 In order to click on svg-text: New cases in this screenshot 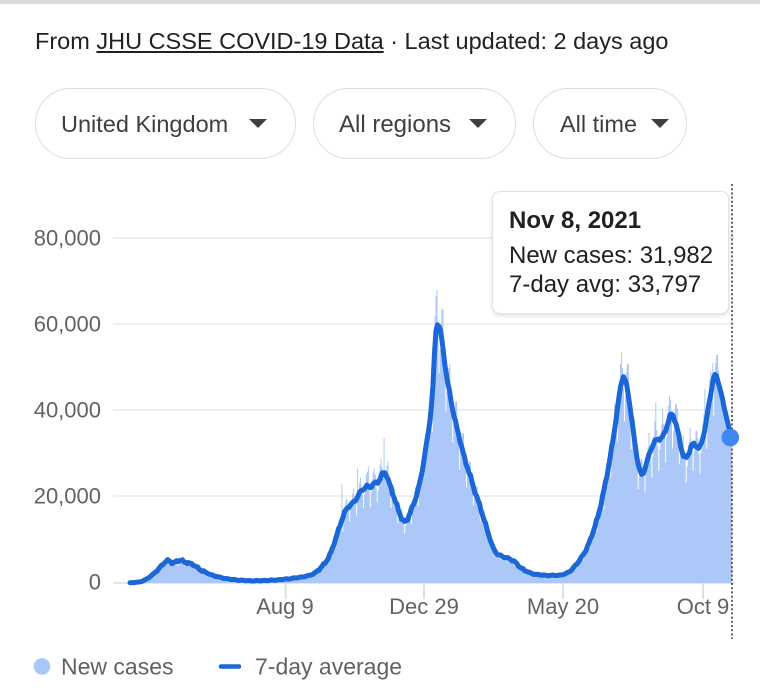, I will do `click(117, 666)`.